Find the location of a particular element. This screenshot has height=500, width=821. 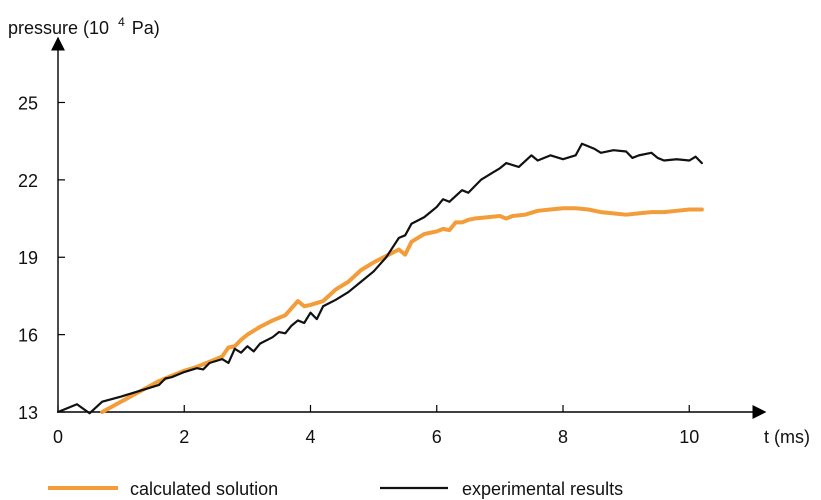

x-ticks: 0 2 4 6 8 10 is located at coordinates (376, 426).